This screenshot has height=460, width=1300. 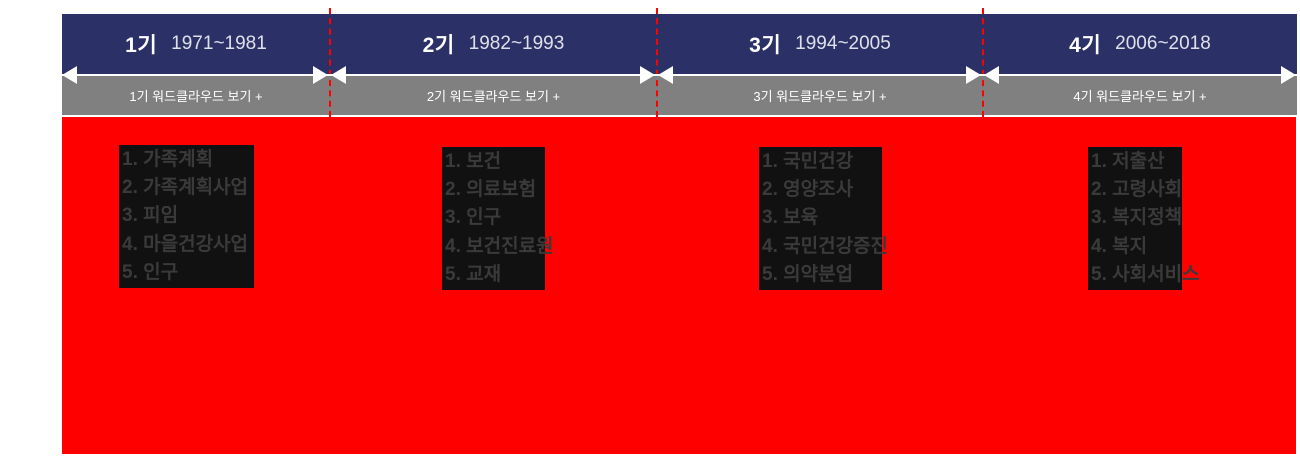 I want to click on wordcloud-button: 1기 워드클라우드 보기 +, so click(x=196, y=96).